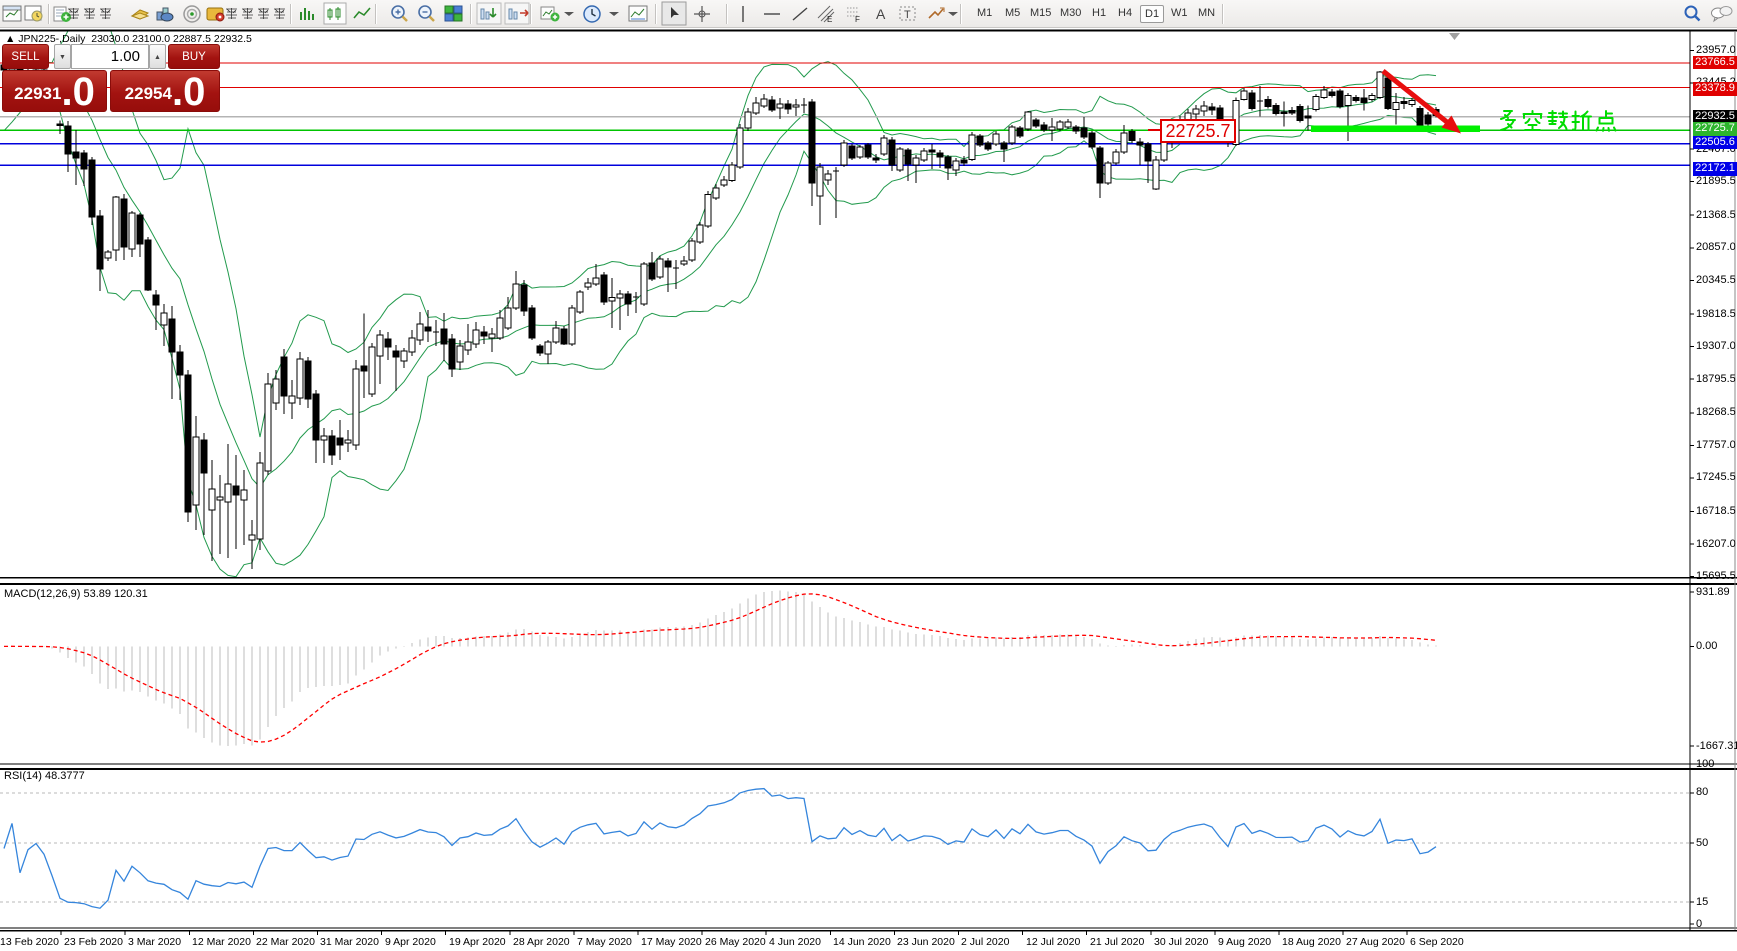 The height and width of the screenshot is (951, 1737). What do you see at coordinates (907, 15) in the screenshot?
I see `svg-text: T` at bounding box center [907, 15].